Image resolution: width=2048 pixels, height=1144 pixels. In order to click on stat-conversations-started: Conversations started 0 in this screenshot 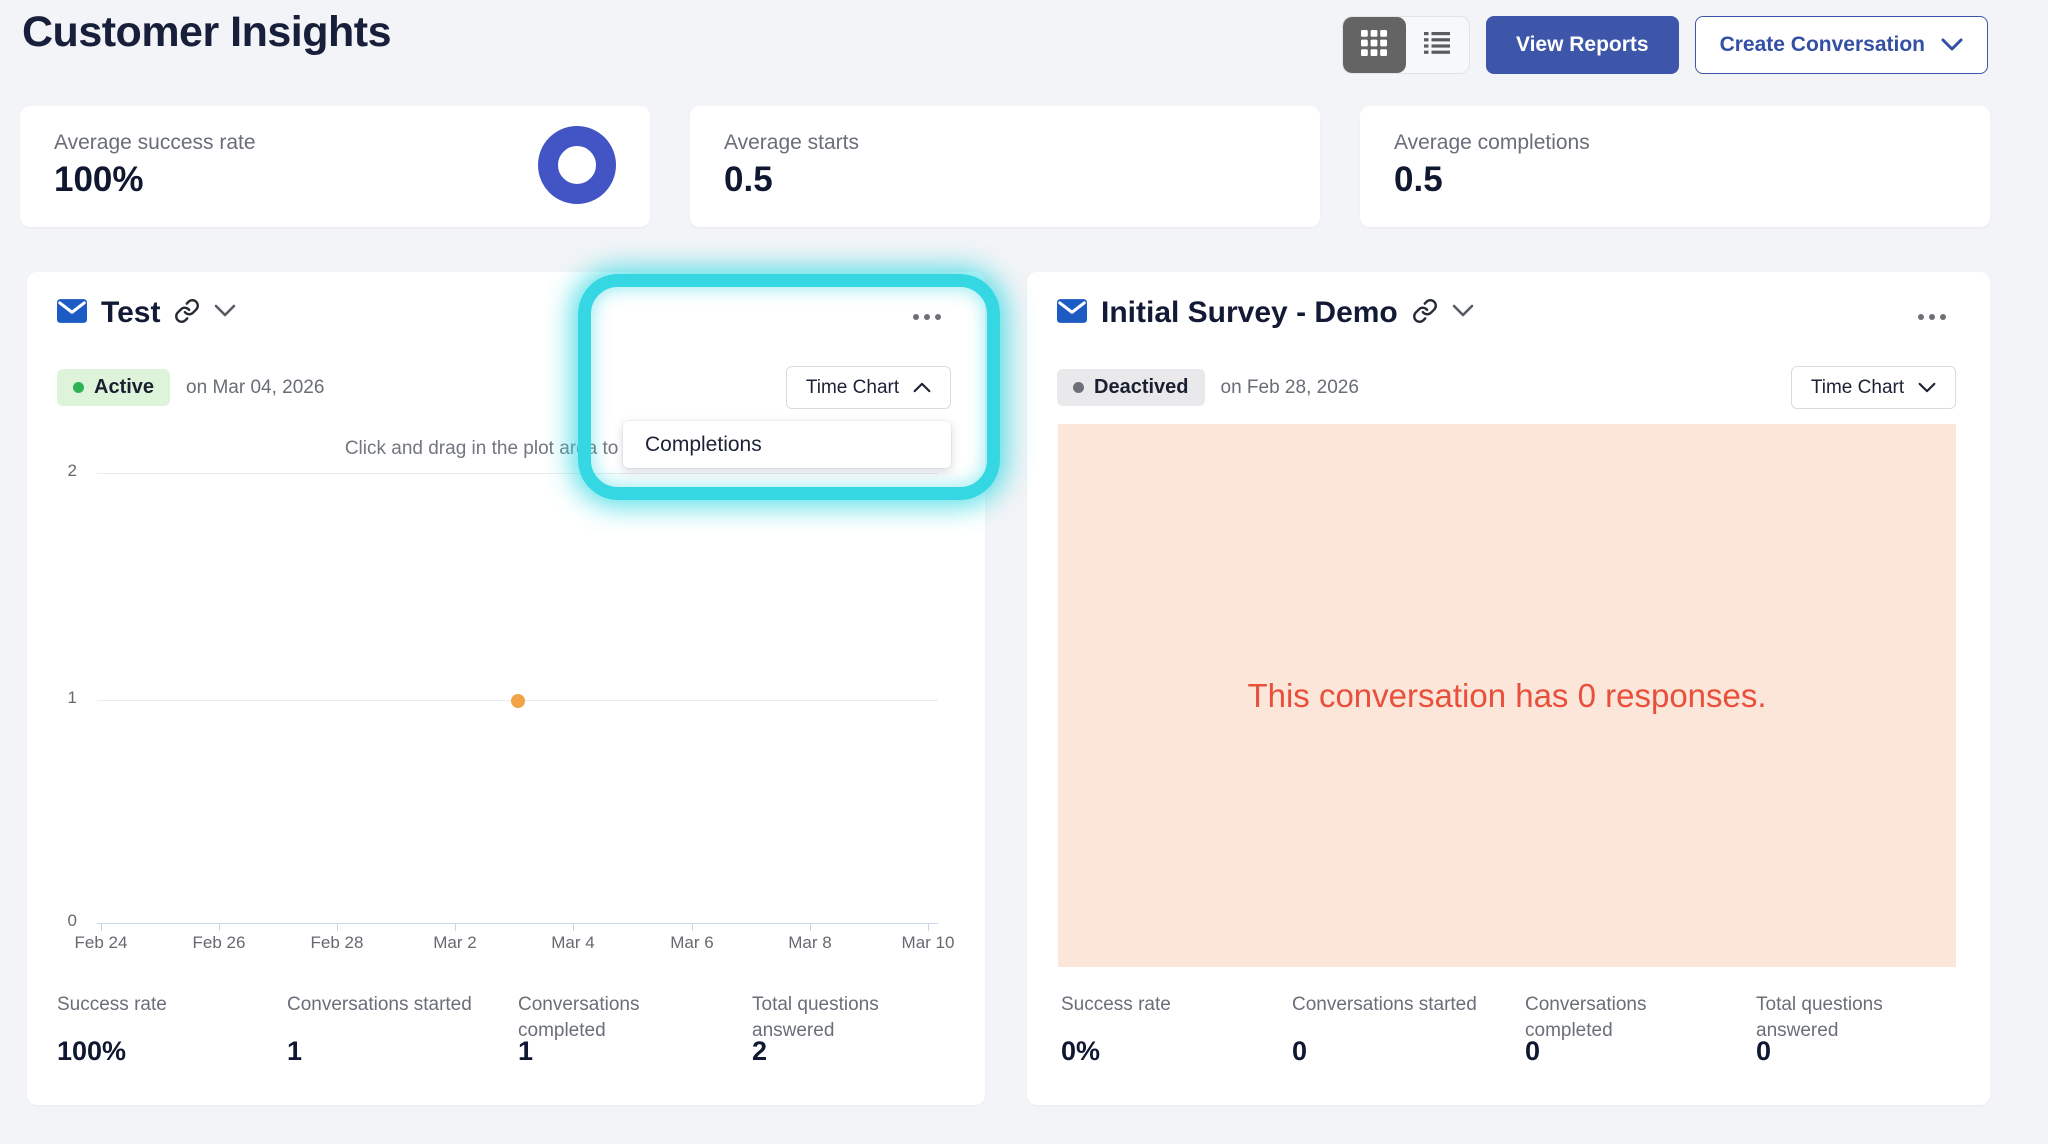, I will do `click(1387, 1029)`.